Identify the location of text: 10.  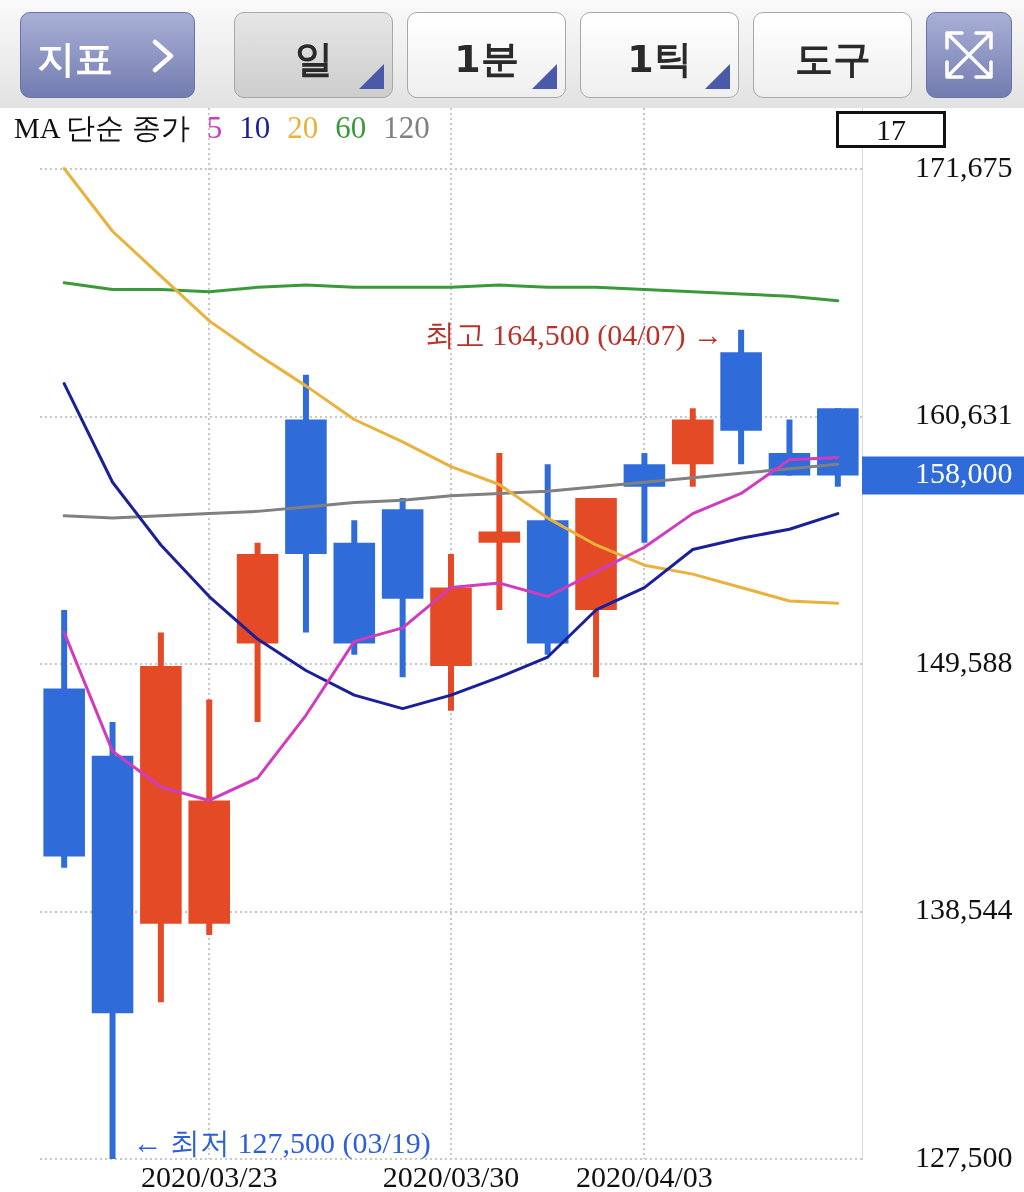
(255, 127).